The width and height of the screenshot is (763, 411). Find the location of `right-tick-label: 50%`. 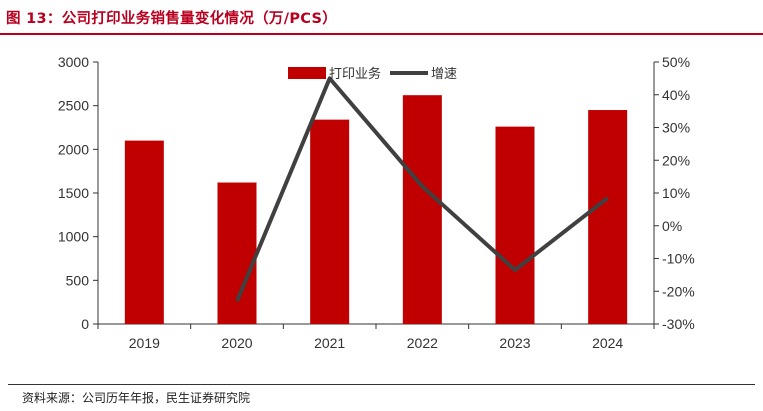

right-tick-label: 50% is located at coordinates (676, 62).